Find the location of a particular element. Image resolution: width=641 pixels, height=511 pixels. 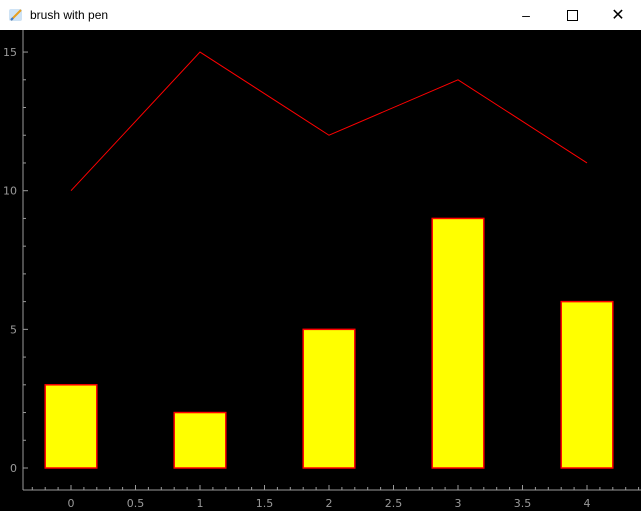

close-icon: ✕ is located at coordinates (618, 15).